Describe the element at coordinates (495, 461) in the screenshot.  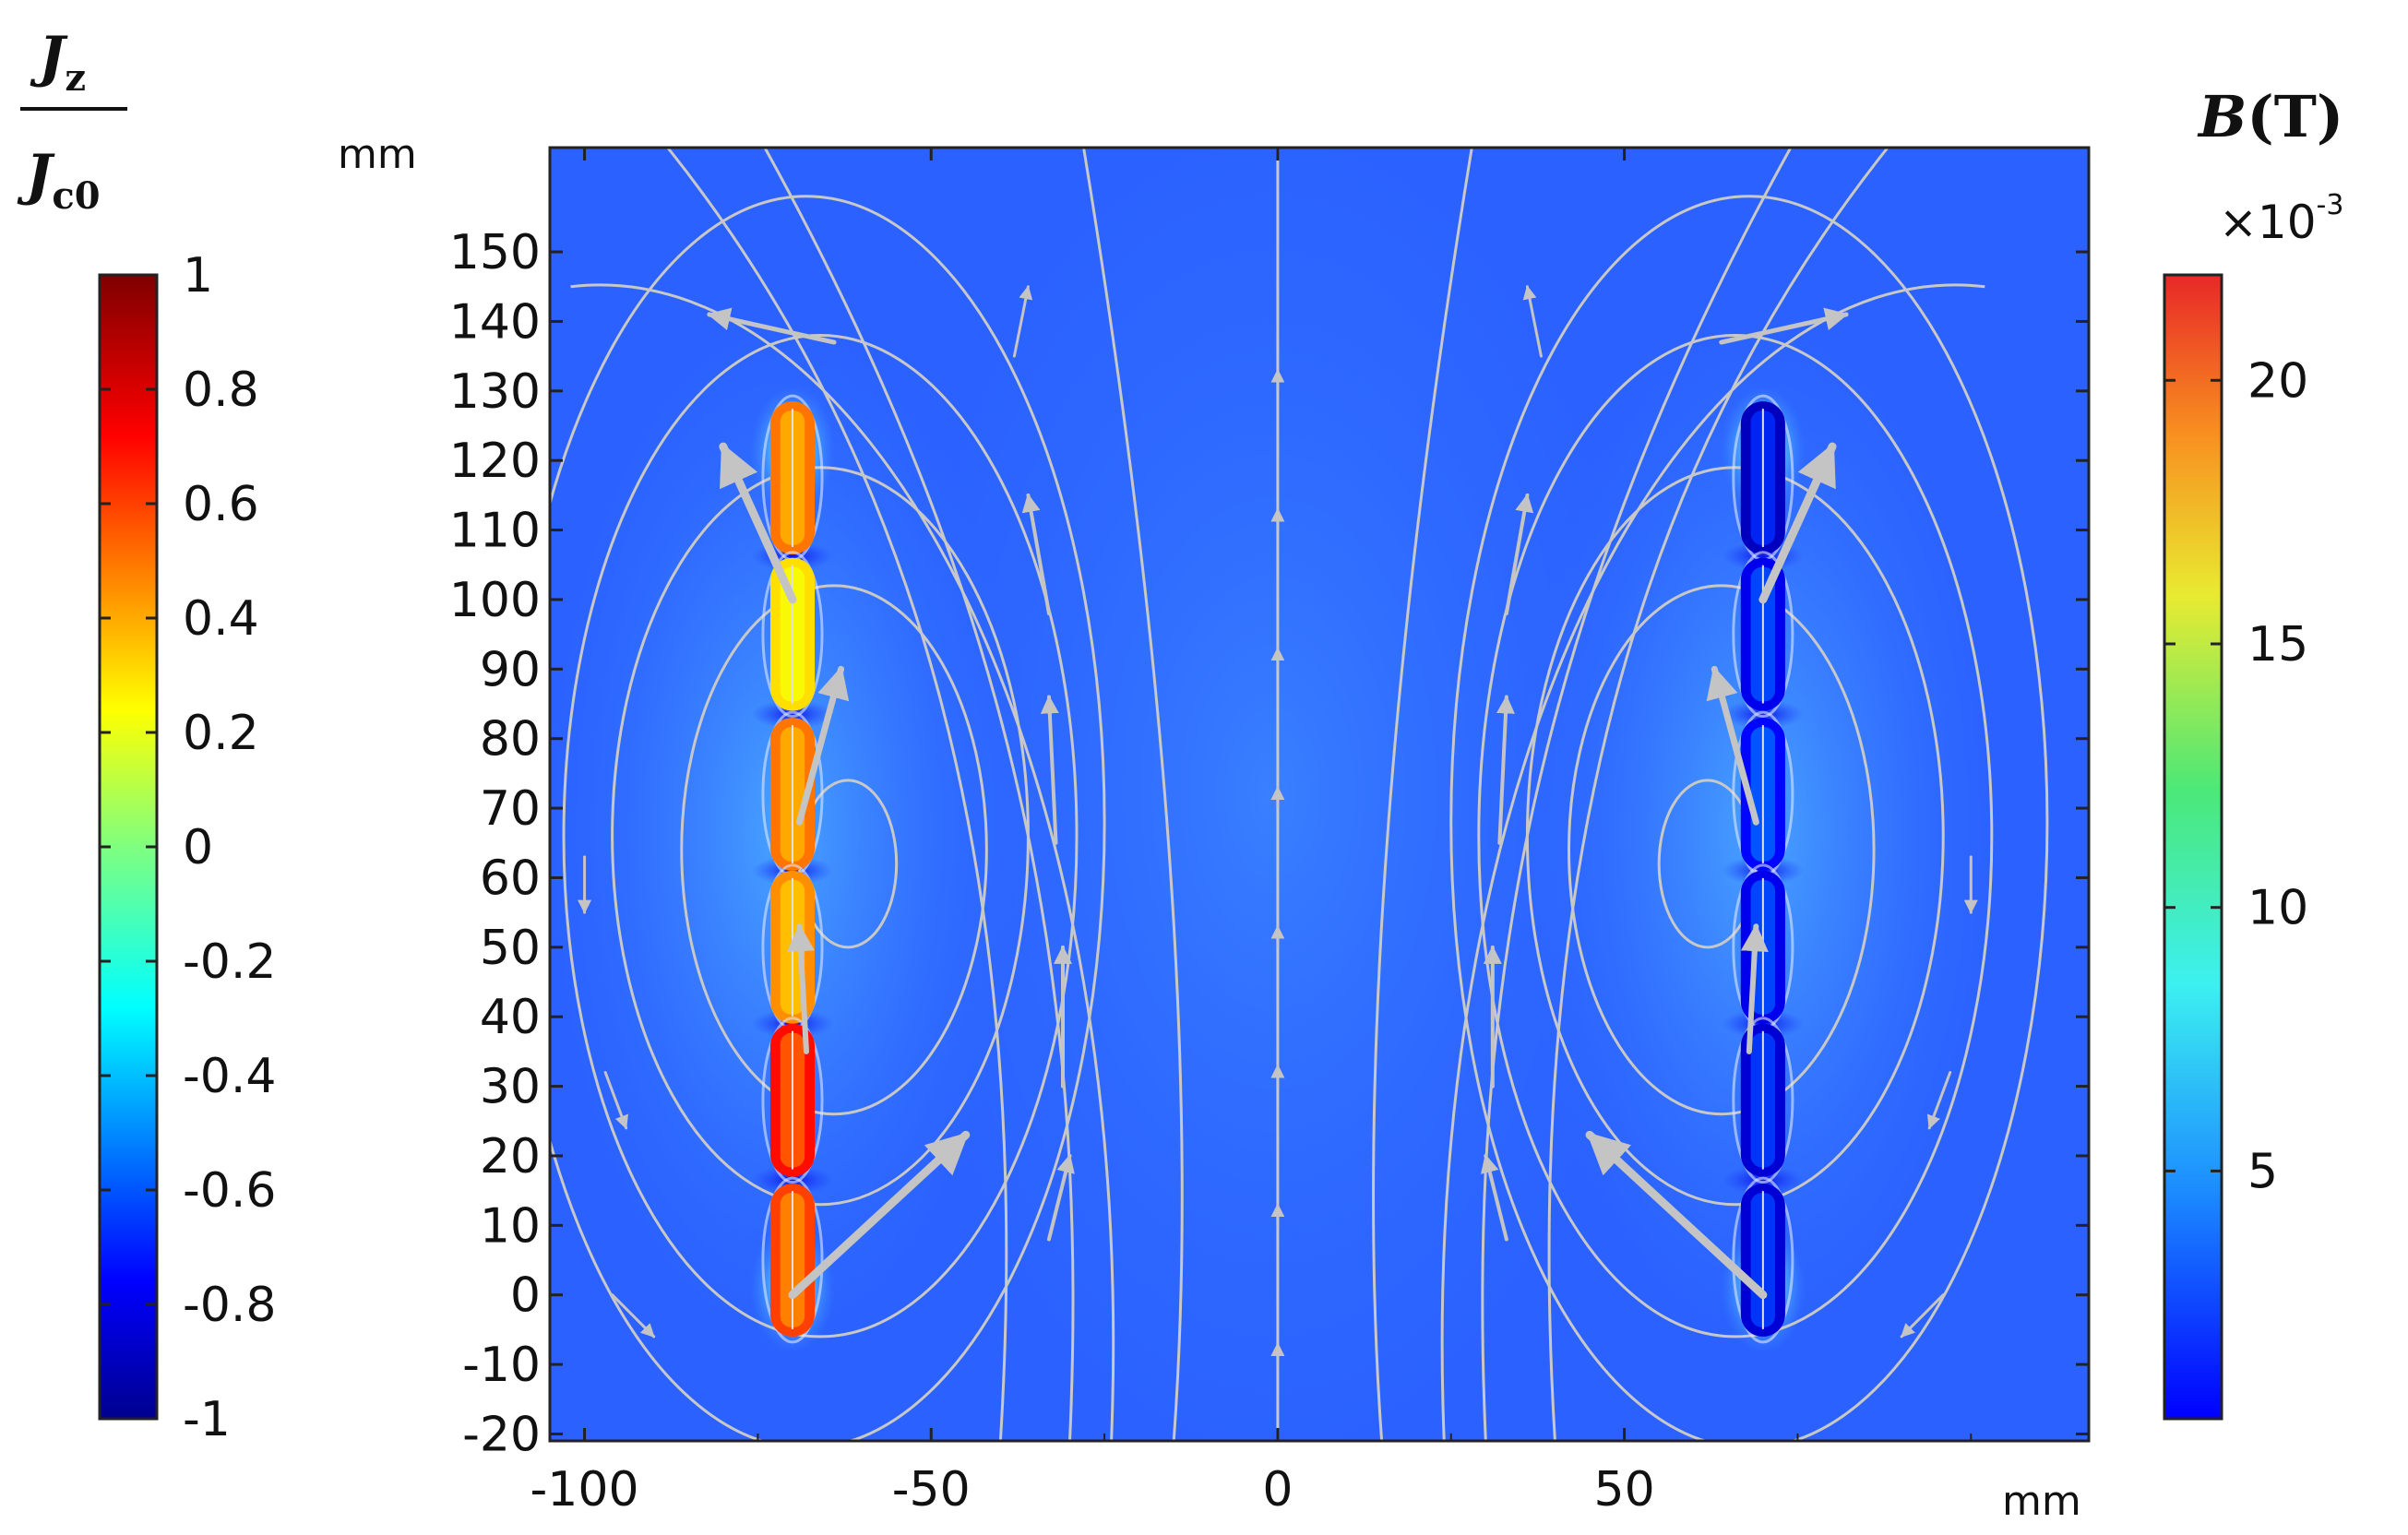
I see `y-tick-label: 120` at that location.